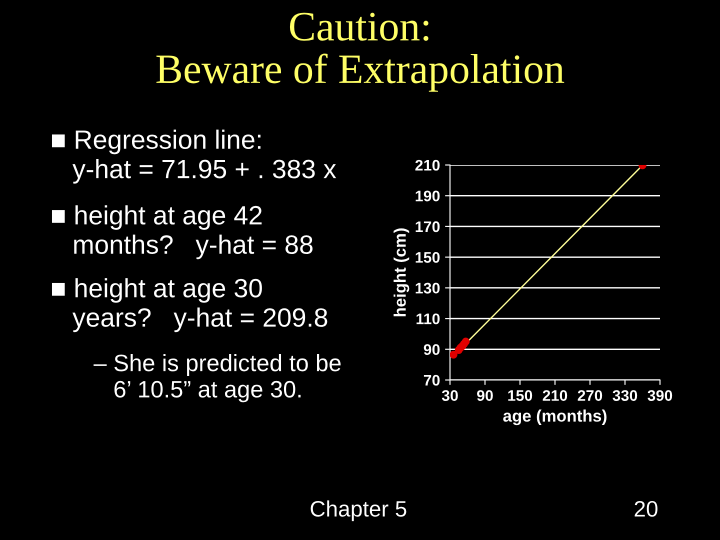 This screenshot has width=720, height=540. What do you see at coordinates (432, 380) in the screenshot?
I see `y-tick-label: 70` at bounding box center [432, 380].